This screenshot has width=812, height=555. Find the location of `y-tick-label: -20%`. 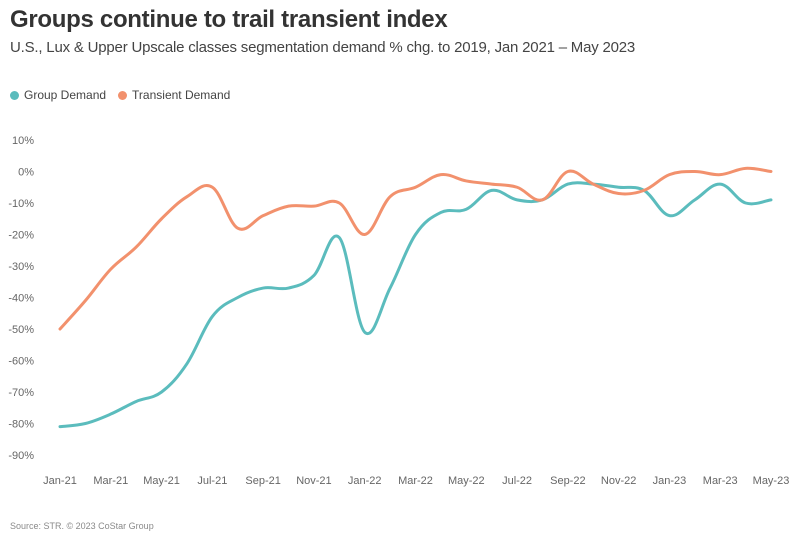

y-tick-label: -20% is located at coordinates (21, 236).